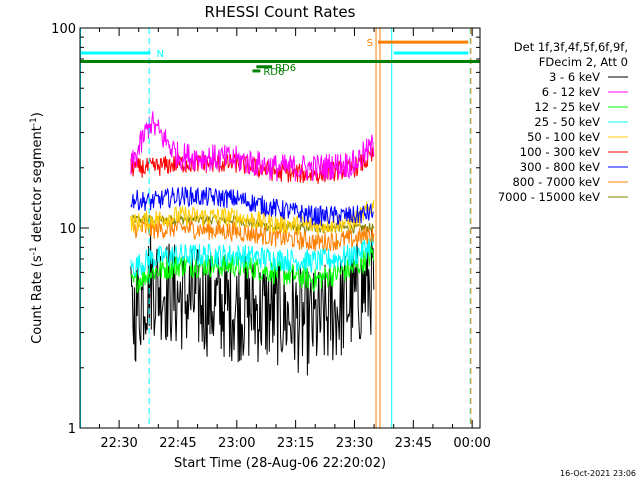 Image resolution: width=640 pixels, height=480 pixels. I want to click on generation-timestamp: 16-Oct-2021 23:06, so click(598, 473).